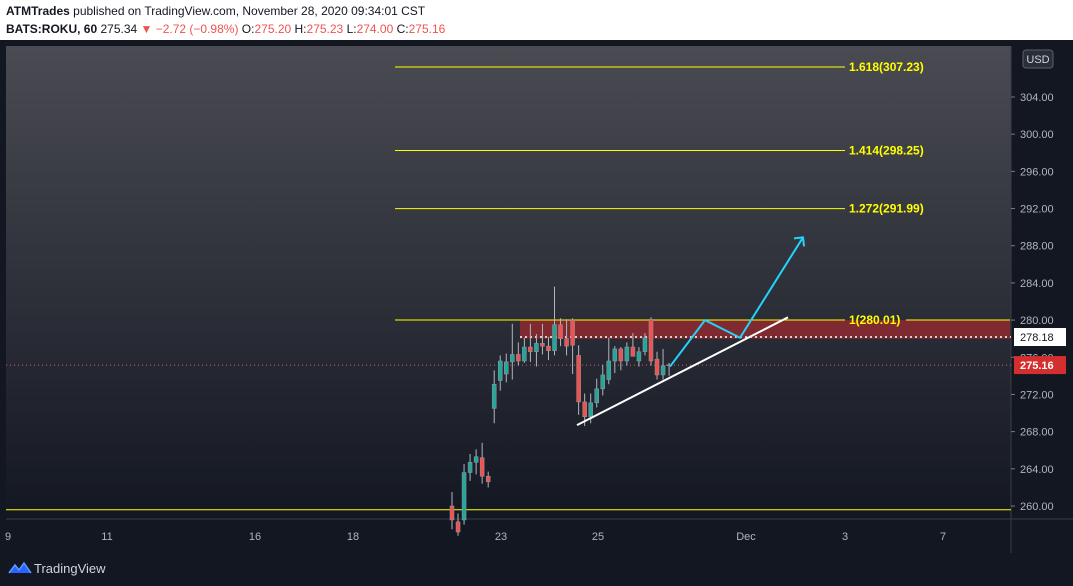  What do you see at coordinates (38, 11) in the screenshot?
I see `author-name: ATMTrades` at bounding box center [38, 11].